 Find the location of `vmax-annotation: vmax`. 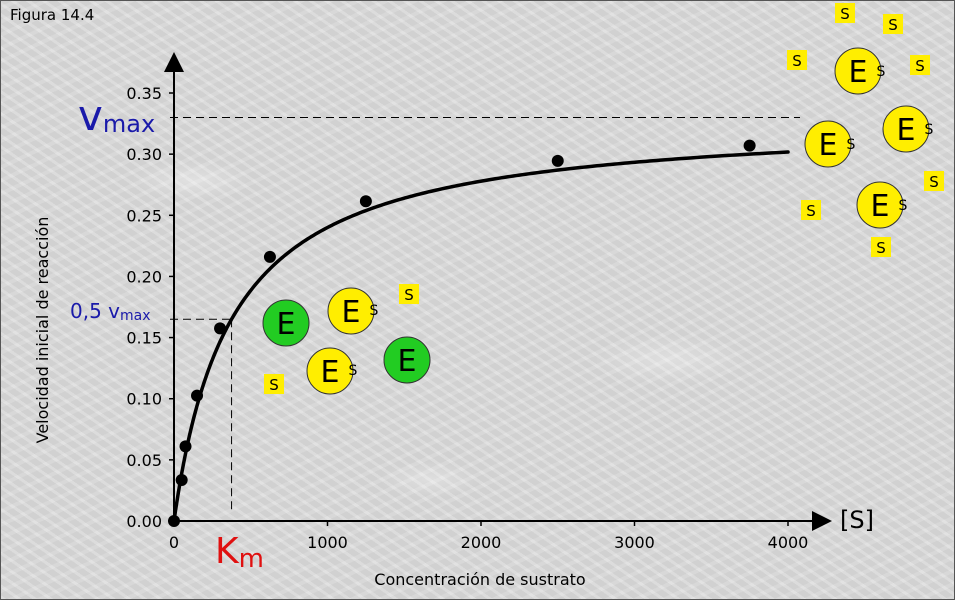

vmax-annotation: vmax is located at coordinates (116, 115).